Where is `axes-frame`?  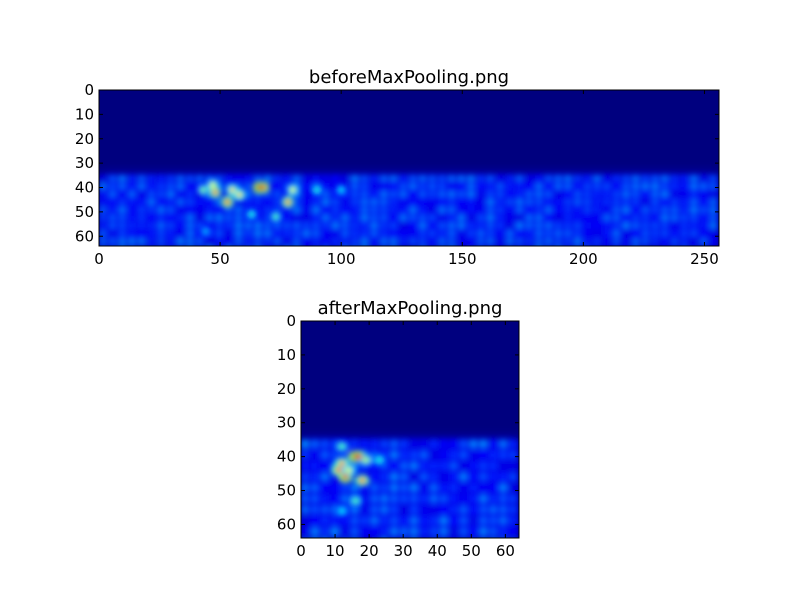
axes-frame is located at coordinates (410, 429).